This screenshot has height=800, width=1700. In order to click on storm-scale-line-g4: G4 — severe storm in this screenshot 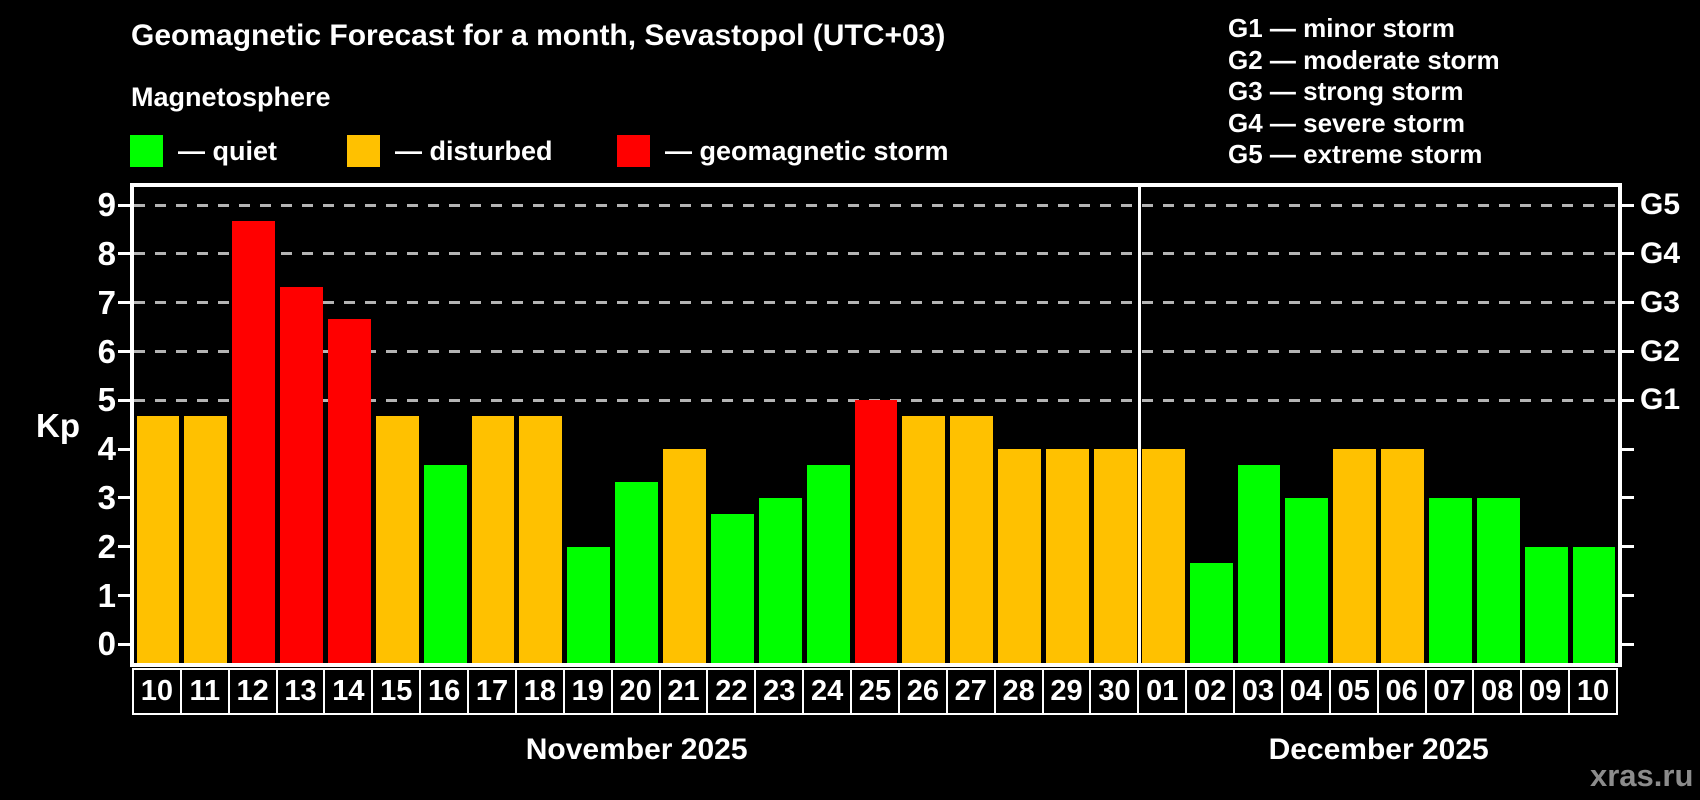, I will do `click(1347, 122)`.